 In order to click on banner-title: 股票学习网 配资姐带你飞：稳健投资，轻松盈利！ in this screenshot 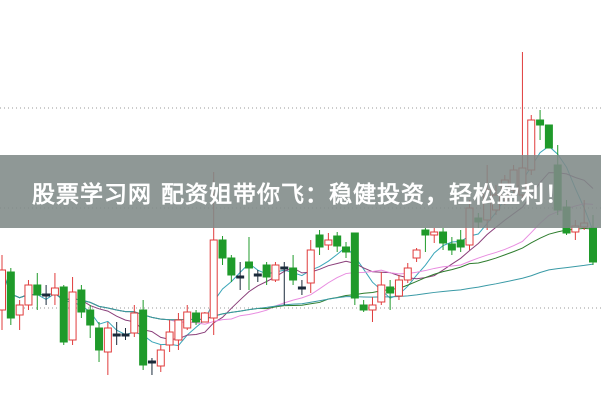, I will do `click(300, 194)`.